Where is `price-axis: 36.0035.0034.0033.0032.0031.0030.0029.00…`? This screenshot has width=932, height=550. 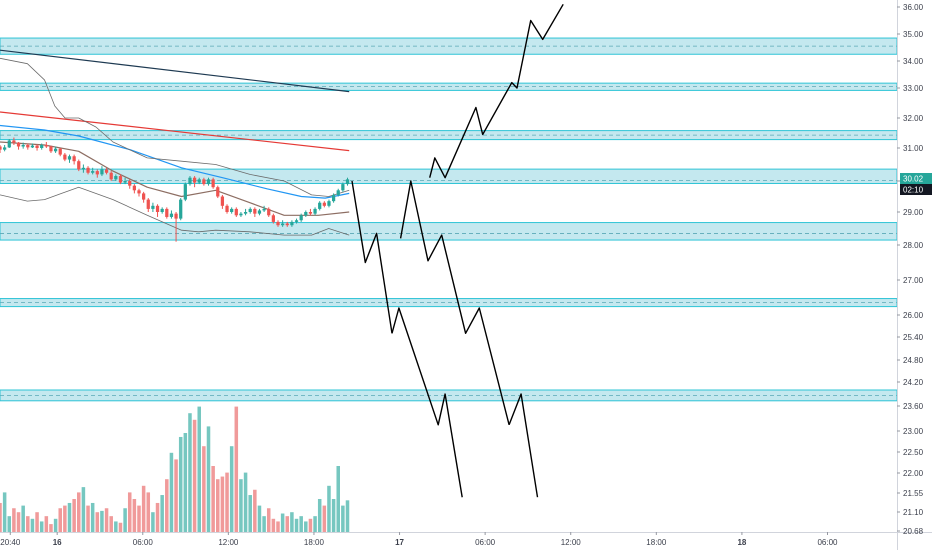
price-axis: 36.0035.0034.0033.0032.0031.0030.0029.00… is located at coordinates (910, 269).